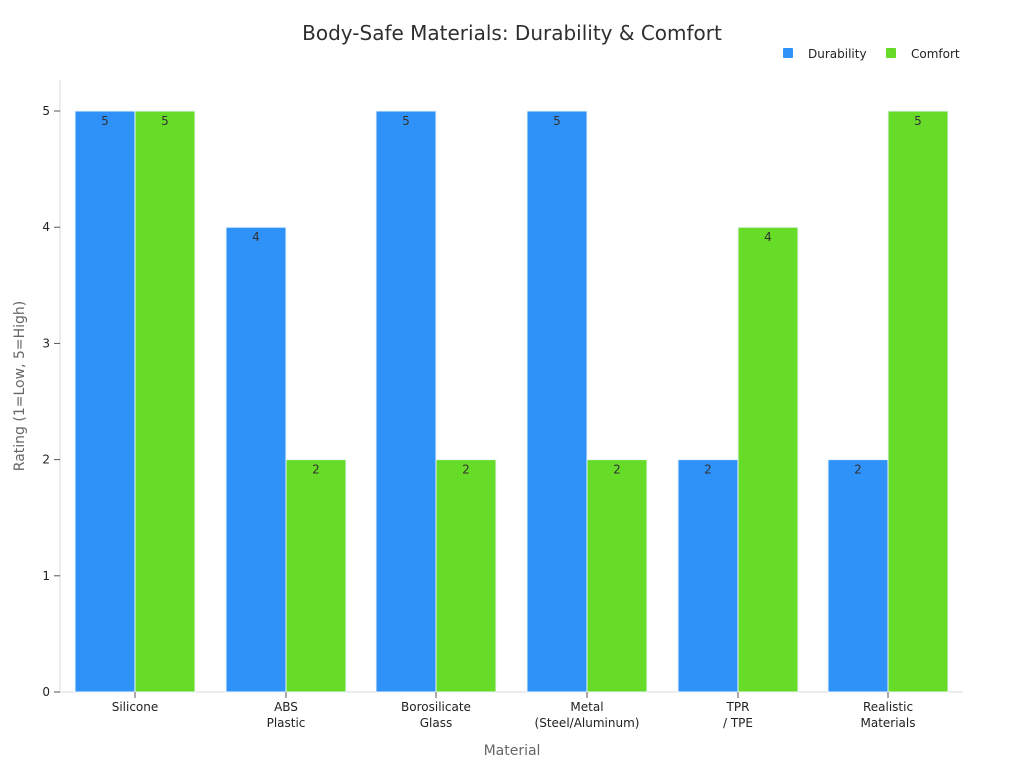 The height and width of the screenshot is (768, 1024). Describe the element at coordinates (738, 715) in the screenshot. I see `x-tick-label: TPR / TPE` at that location.